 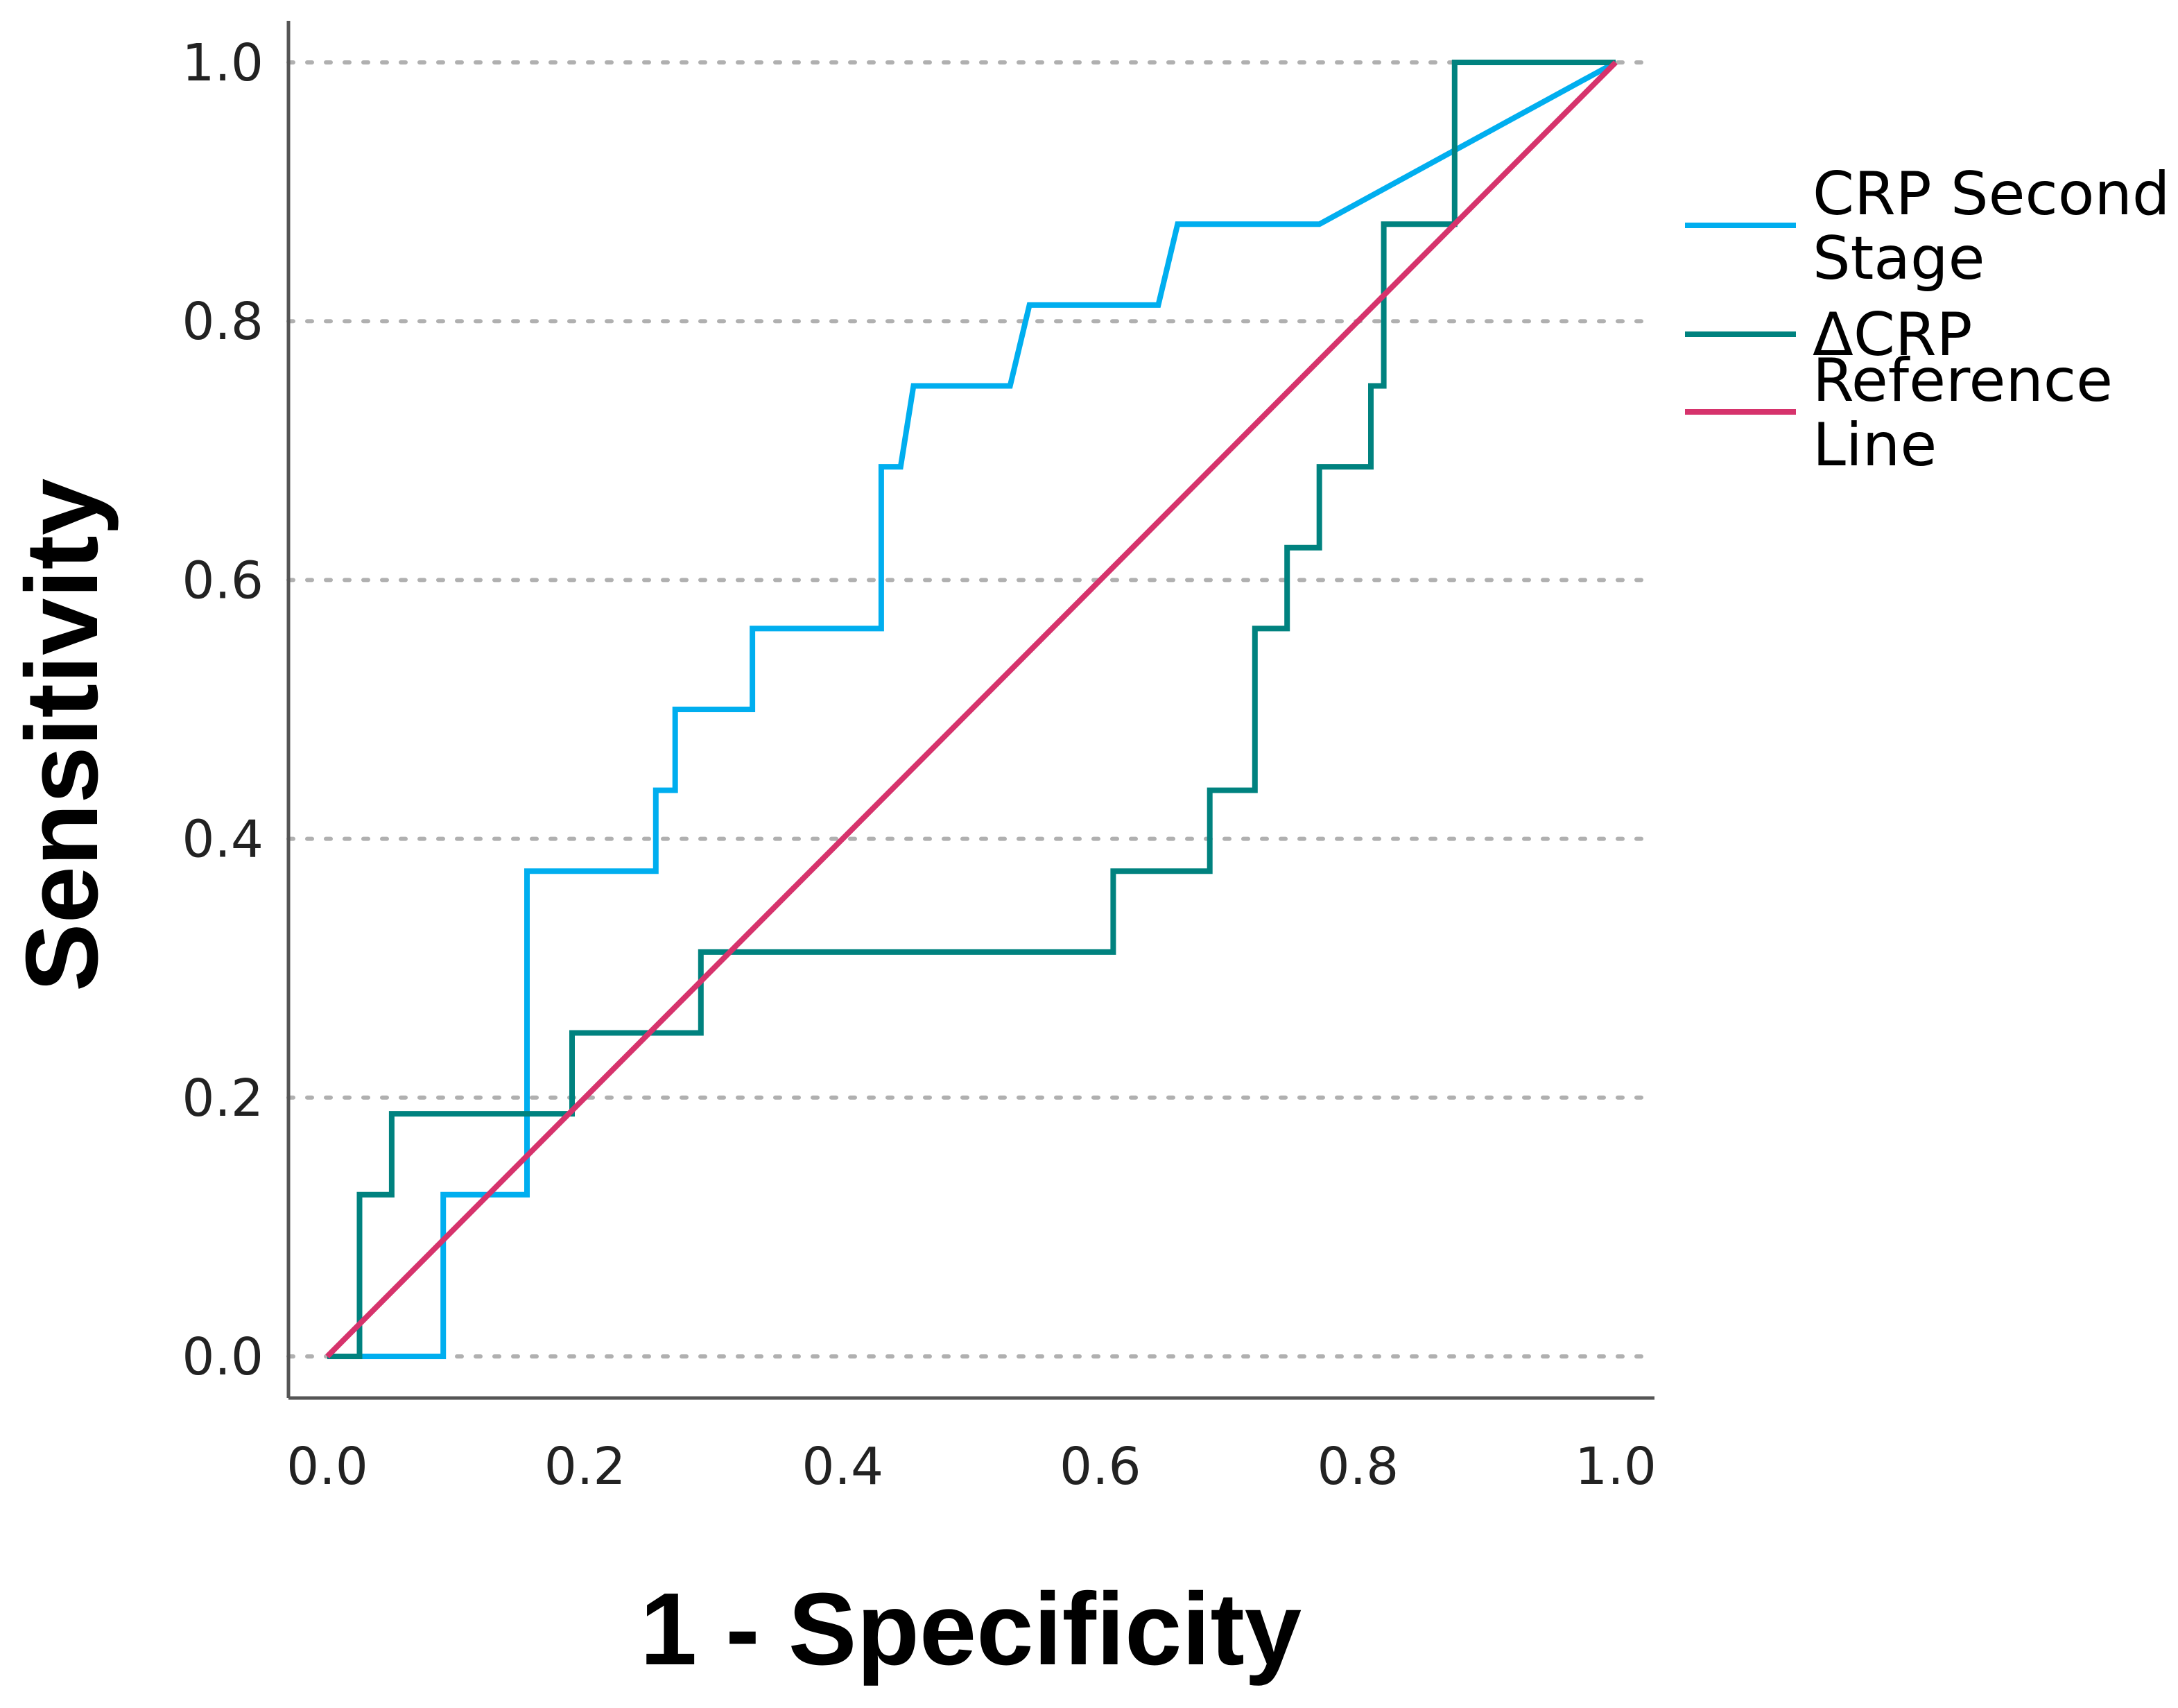 I want to click on x-tick-label: 0.4, so click(x=842, y=1466).